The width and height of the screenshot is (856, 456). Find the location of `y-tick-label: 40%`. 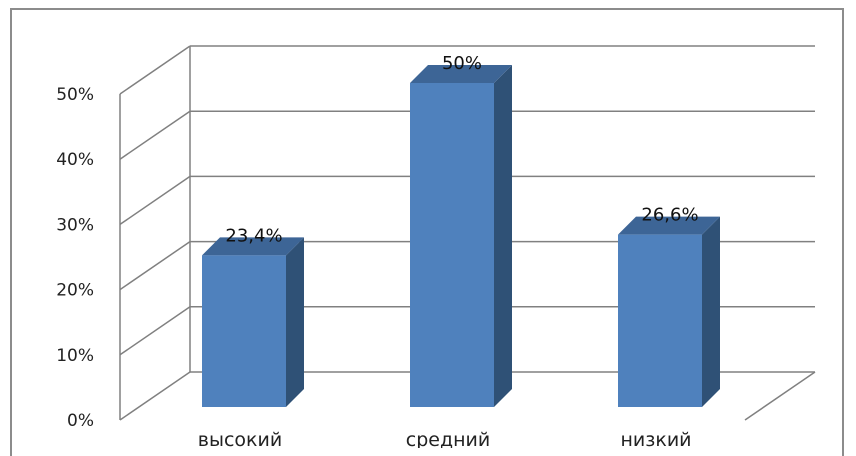

y-tick-label: 40% is located at coordinates (75, 160).